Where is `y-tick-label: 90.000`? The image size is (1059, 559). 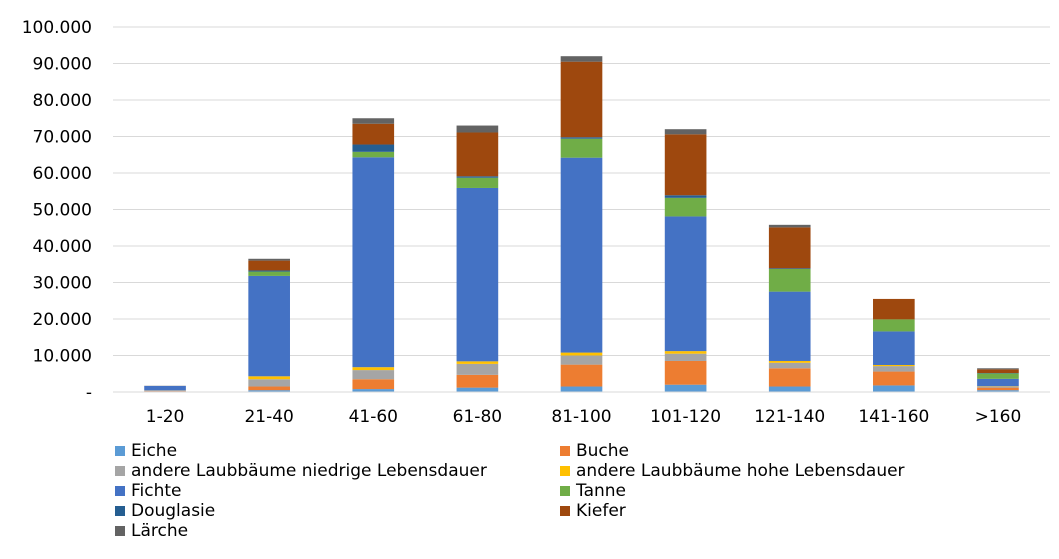
y-tick-label: 90.000 is located at coordinates (62, 65).